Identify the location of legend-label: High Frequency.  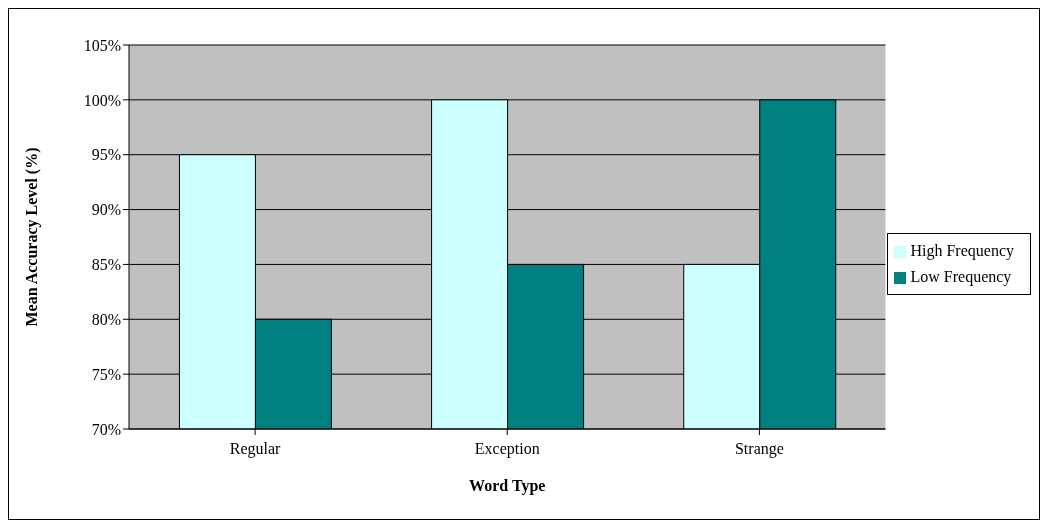
(962, 250).